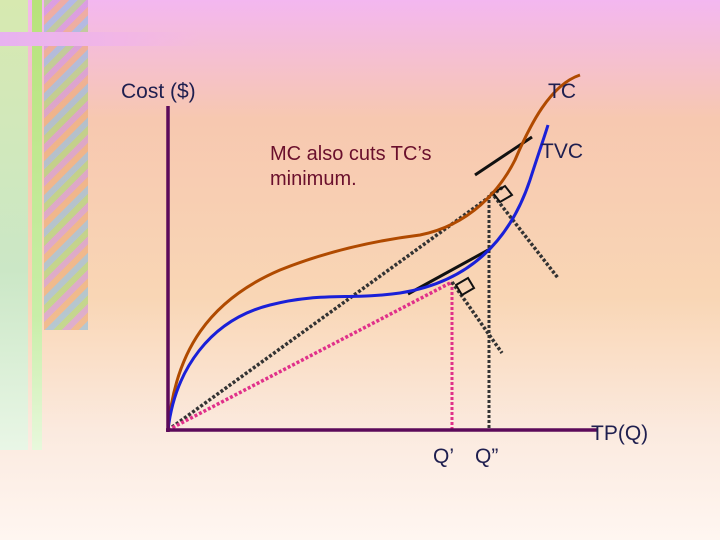 The width and height of the screenshot is (720, 540). I want to click on q-double-prime-label: Q”, so click(487, 456).